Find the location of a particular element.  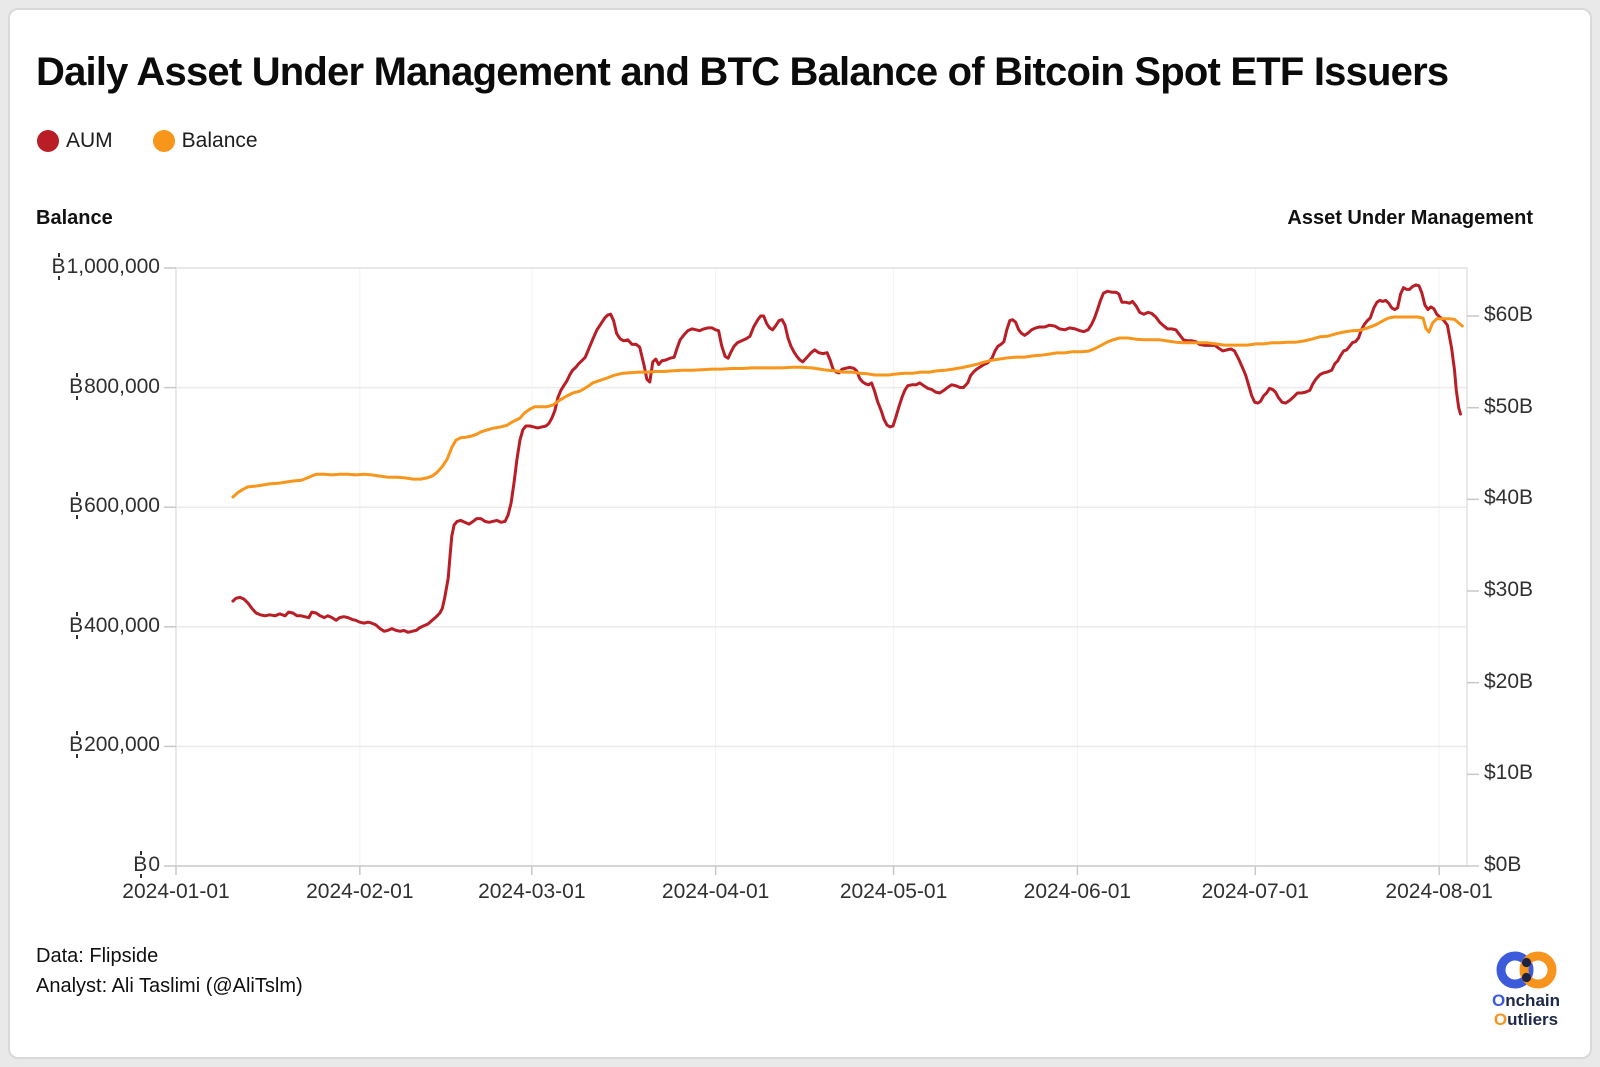

balance-tick-label: B200,000 is located at coordinates (114, 745).